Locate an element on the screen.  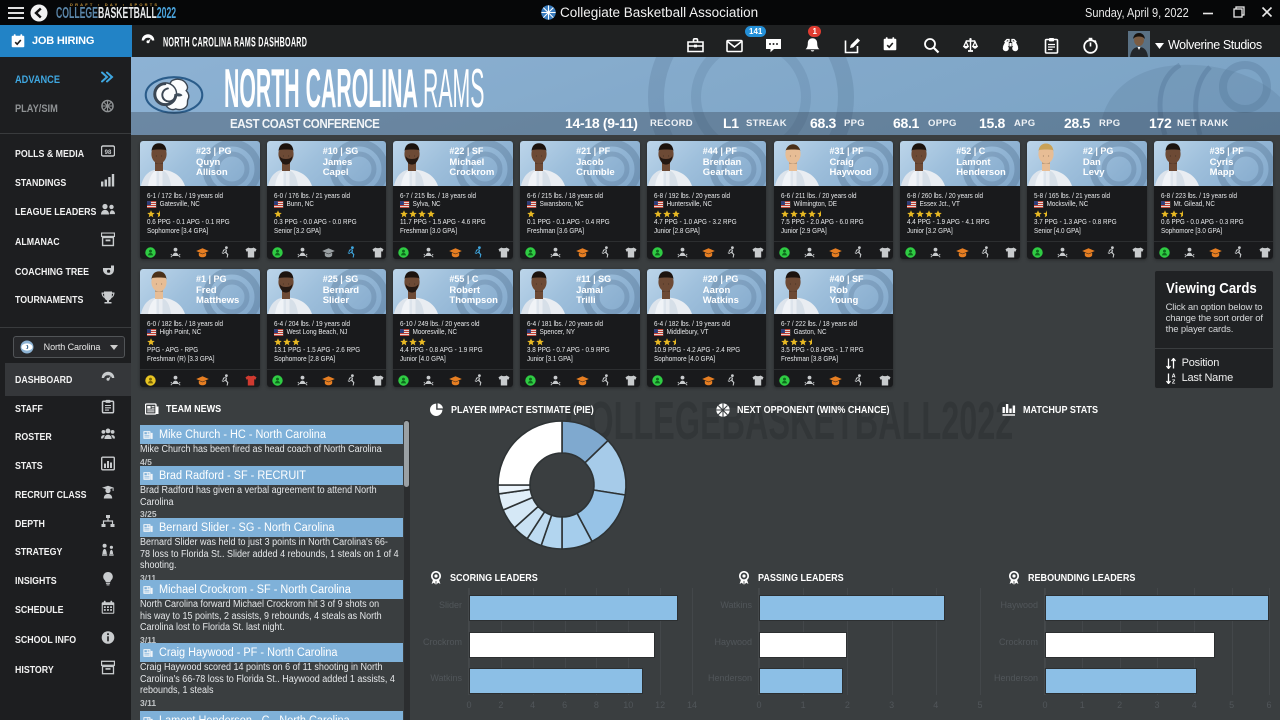
svg-text: A is located at coordinates (1173, 376).